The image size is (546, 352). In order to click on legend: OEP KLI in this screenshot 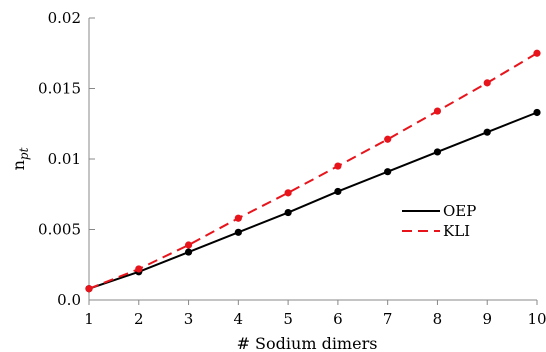, I will do `click(439, 221)`.